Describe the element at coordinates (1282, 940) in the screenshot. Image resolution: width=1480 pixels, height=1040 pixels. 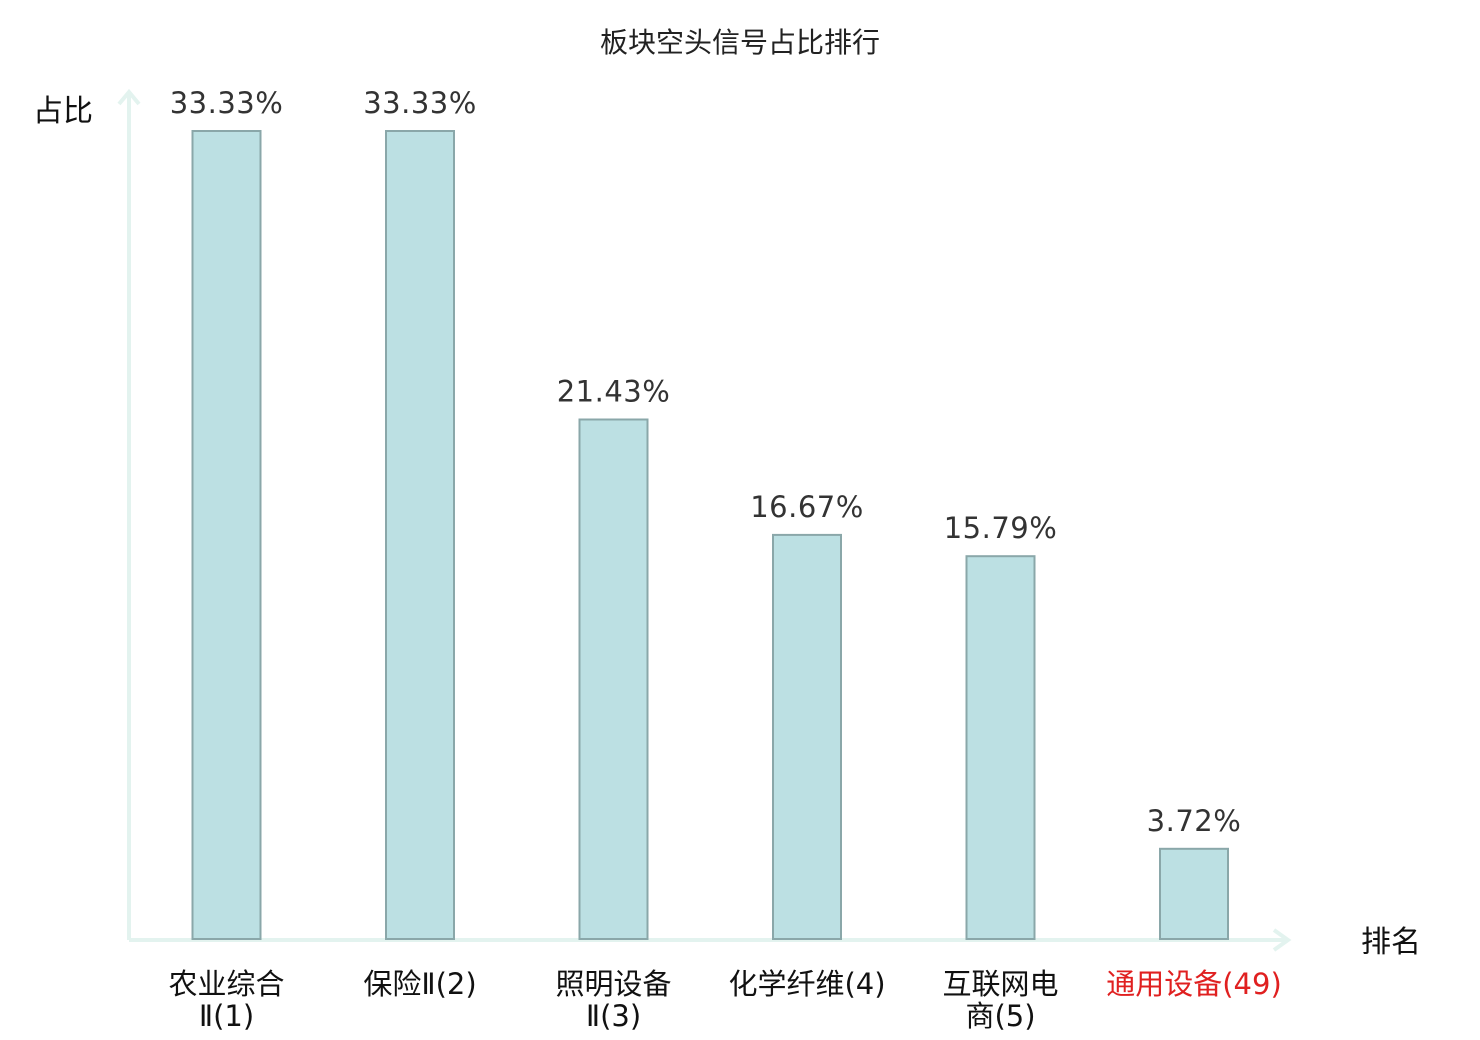
I see `x-axis-arrow` at that location.